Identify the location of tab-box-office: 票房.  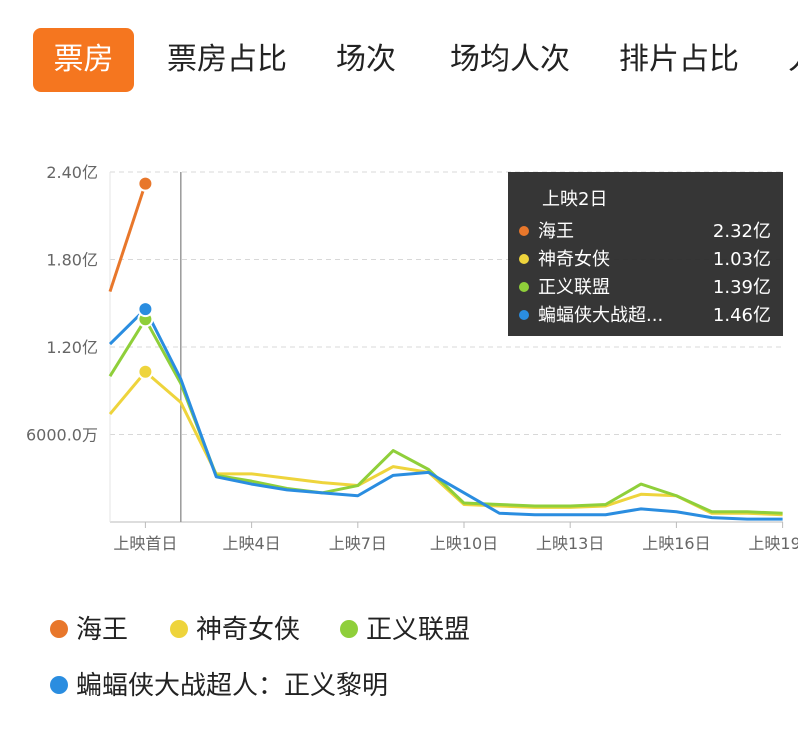
(83, 60).